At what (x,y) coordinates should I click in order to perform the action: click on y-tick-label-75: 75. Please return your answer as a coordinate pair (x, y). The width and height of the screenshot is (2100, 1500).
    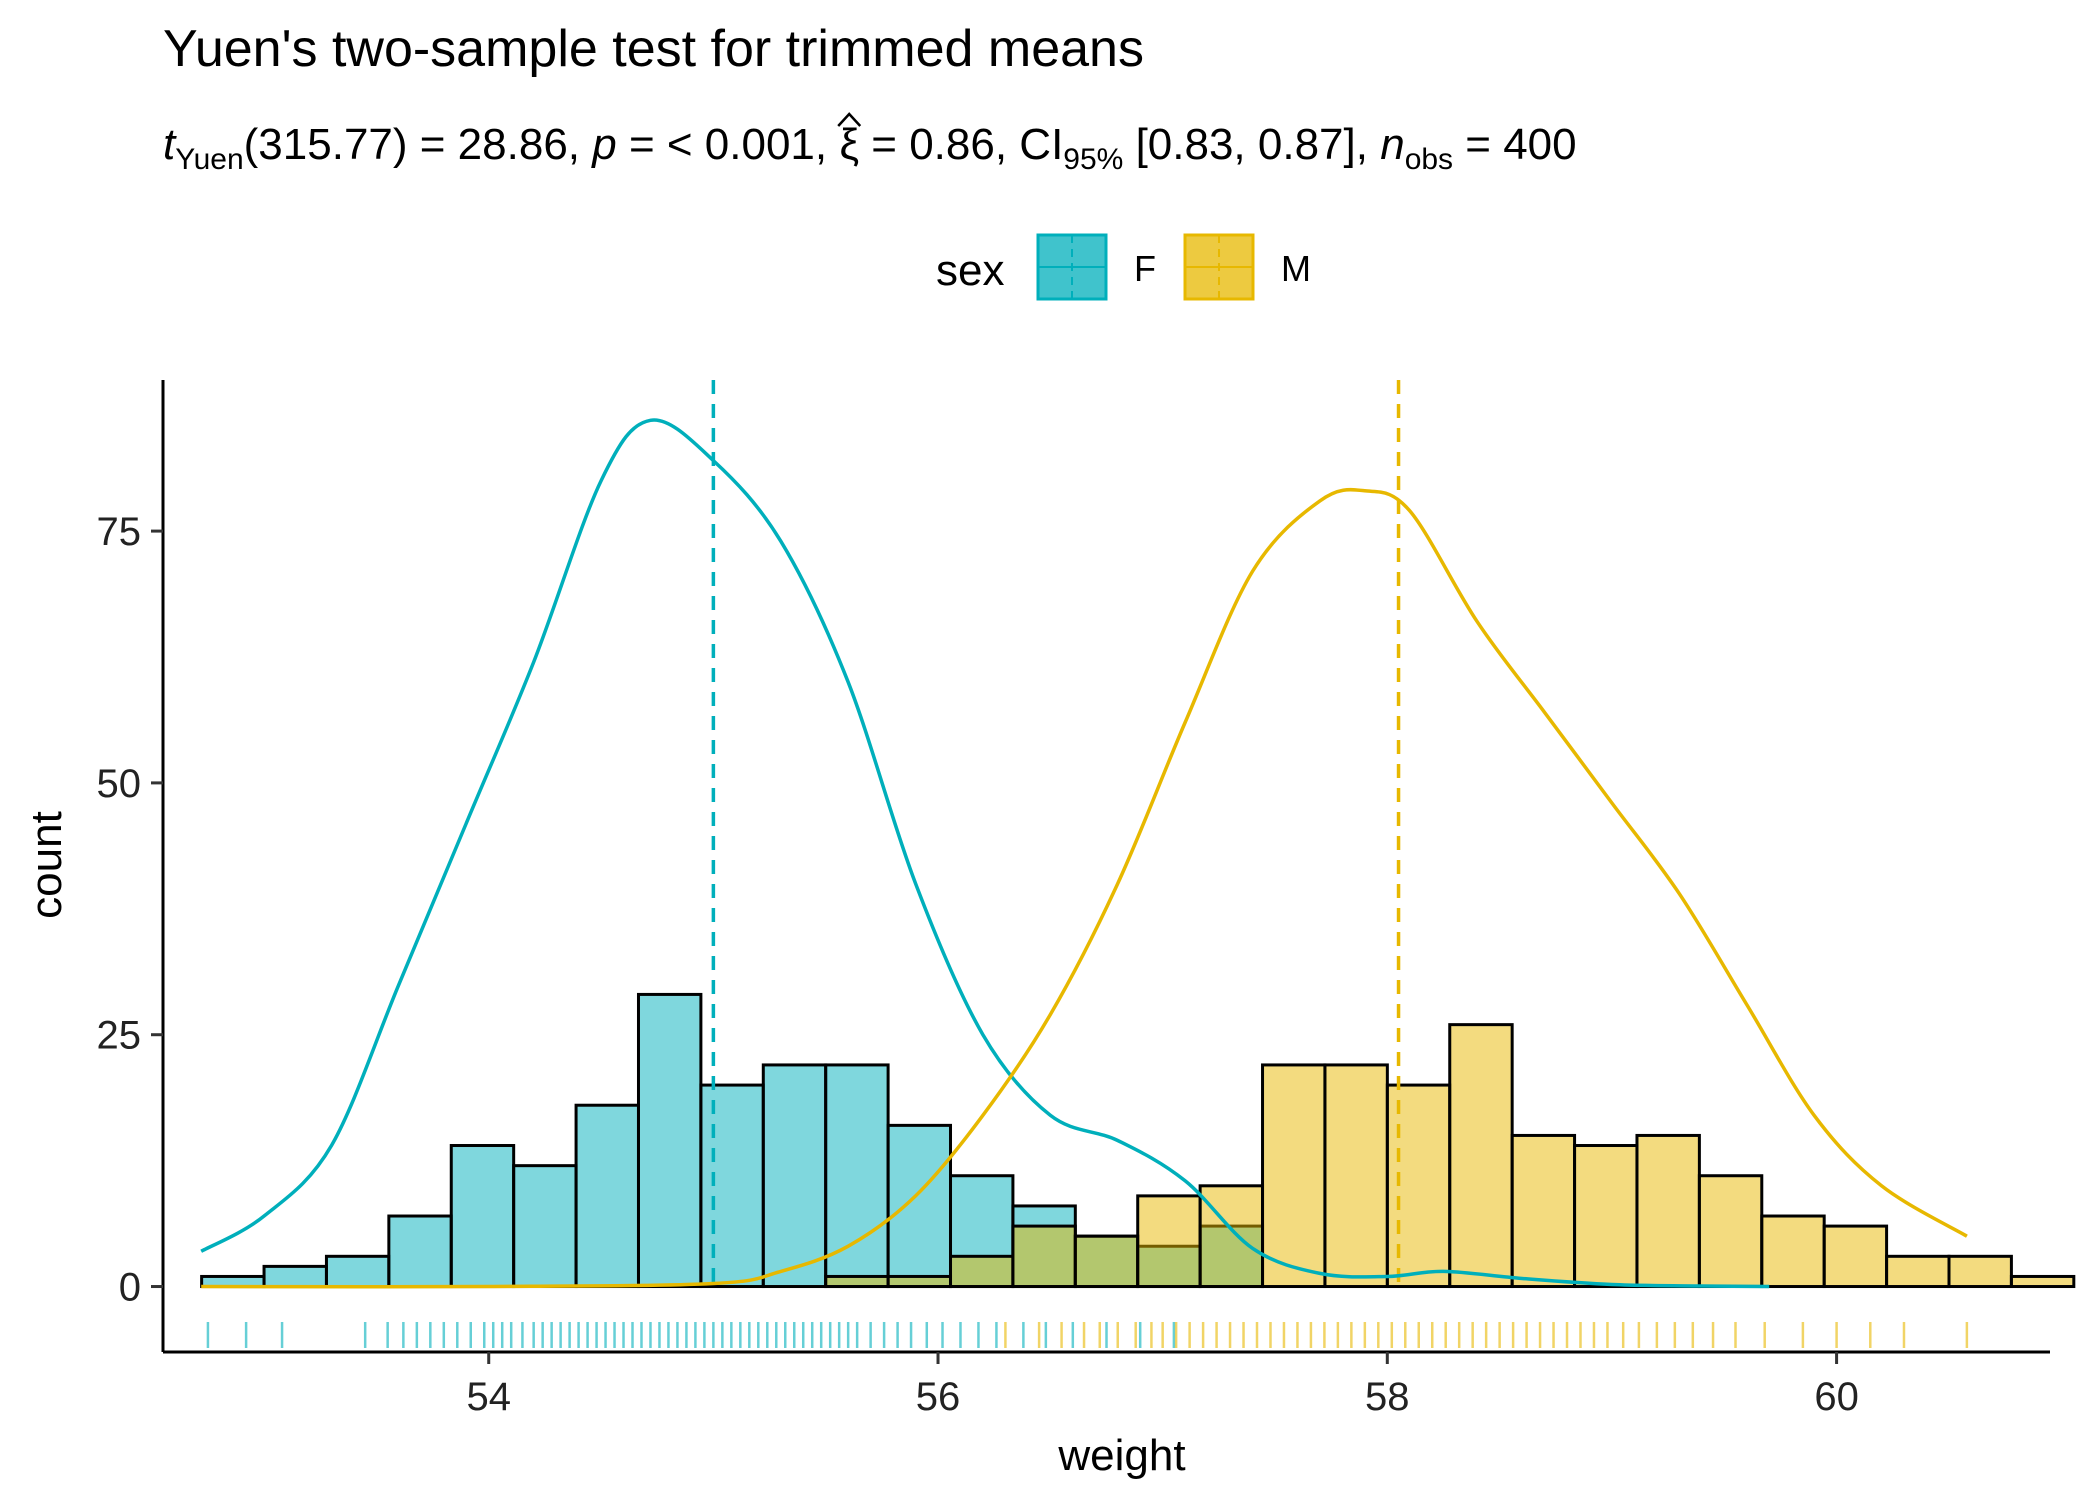
    Looking at the image, I should click on (119, 532).